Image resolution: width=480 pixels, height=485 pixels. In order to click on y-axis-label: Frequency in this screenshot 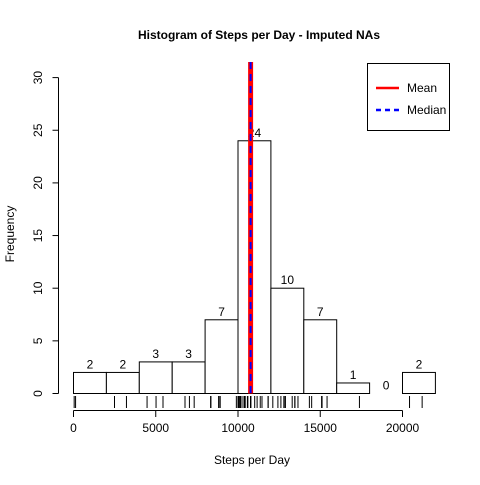, I will do `click(10, 234)`.